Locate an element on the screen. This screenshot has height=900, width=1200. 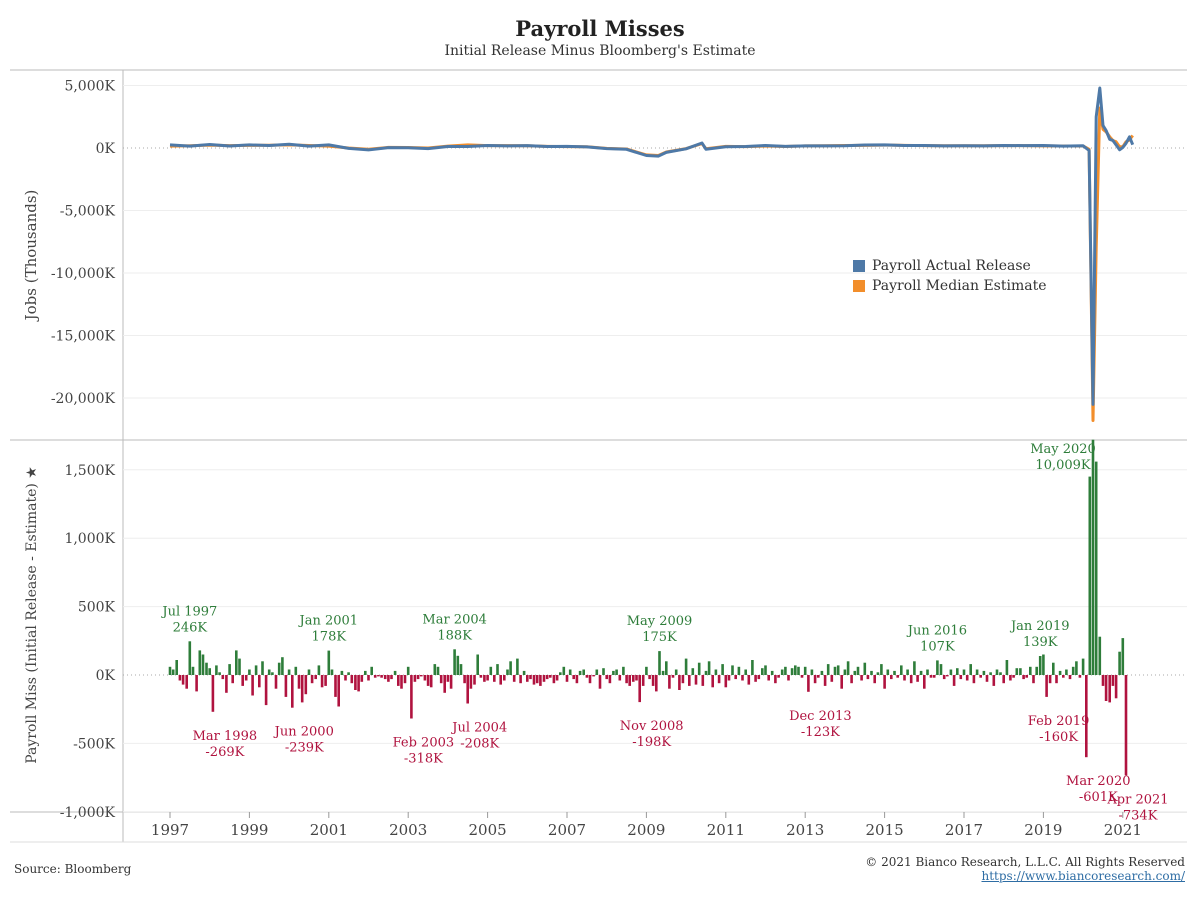
bottom-y-tick-label: -500K is located at coordinates (94, 744).